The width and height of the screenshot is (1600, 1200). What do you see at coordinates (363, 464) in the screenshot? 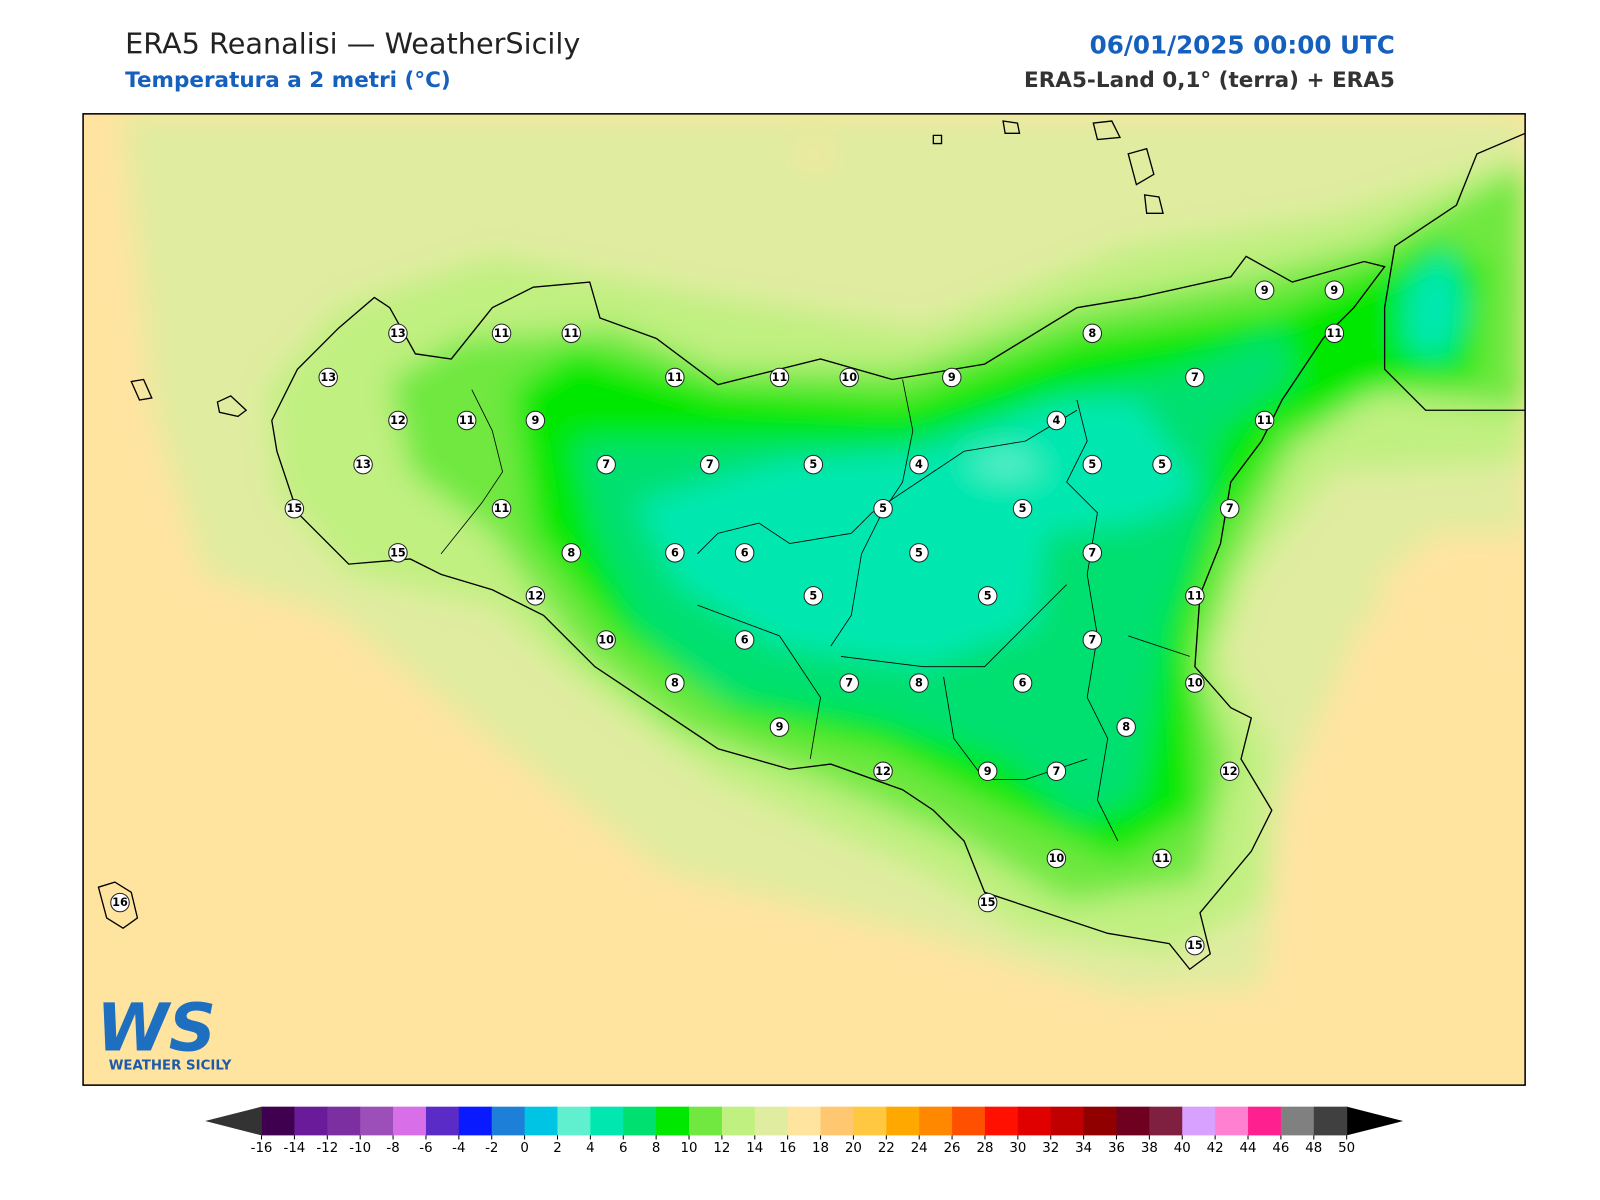
I see `station-value: 13` at bounding box center [363, 464].